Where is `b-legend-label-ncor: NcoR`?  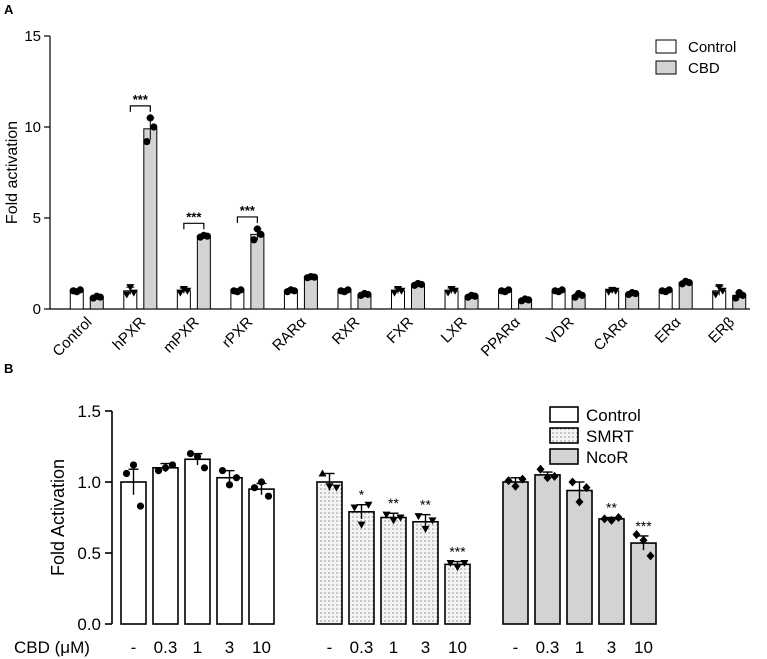 b-legend-label-ncor: NcoR is located at coordinates (607, 457).